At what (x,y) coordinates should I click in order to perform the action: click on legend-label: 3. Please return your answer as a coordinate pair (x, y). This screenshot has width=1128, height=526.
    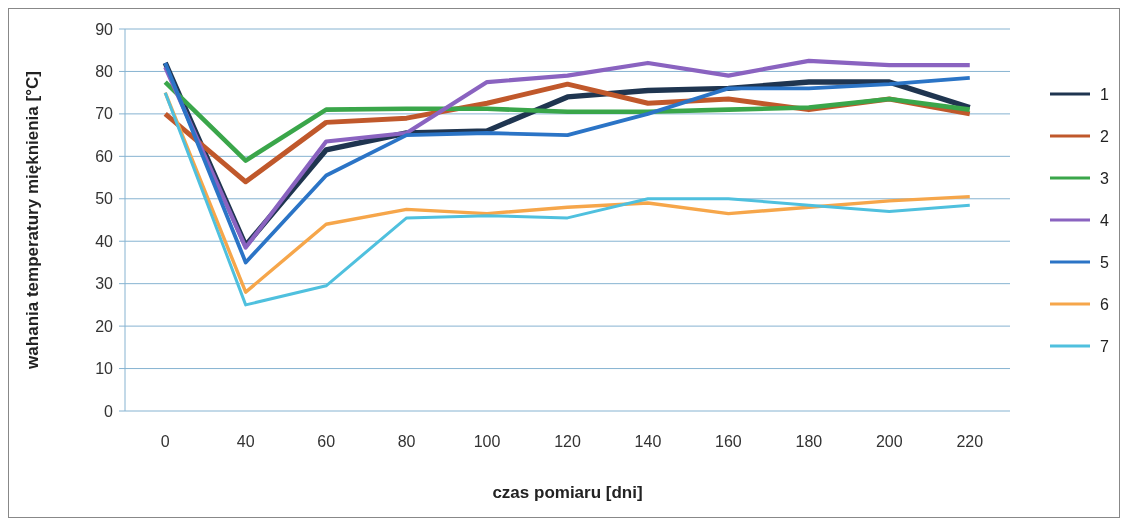
    Looking at the image, I should click on (1104, 178).